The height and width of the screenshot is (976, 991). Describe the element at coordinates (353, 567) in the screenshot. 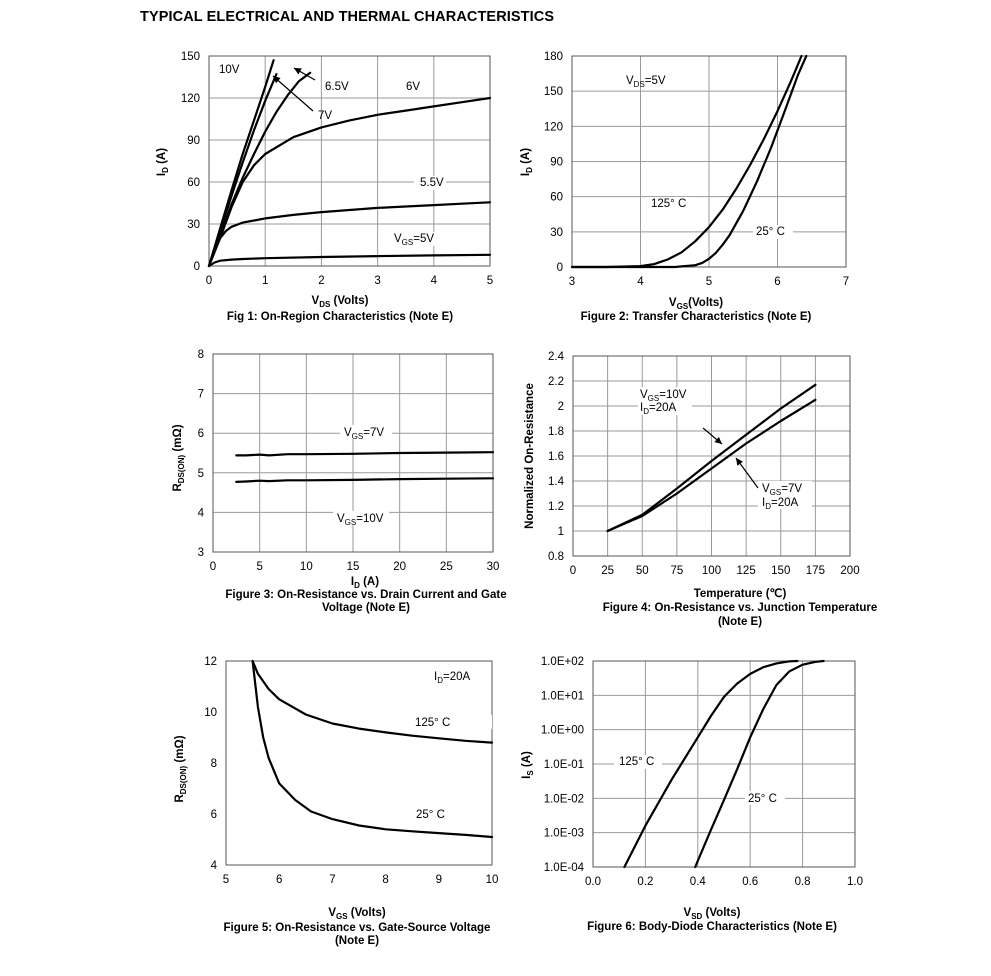

I see `x-tick-label: 15` at that location.